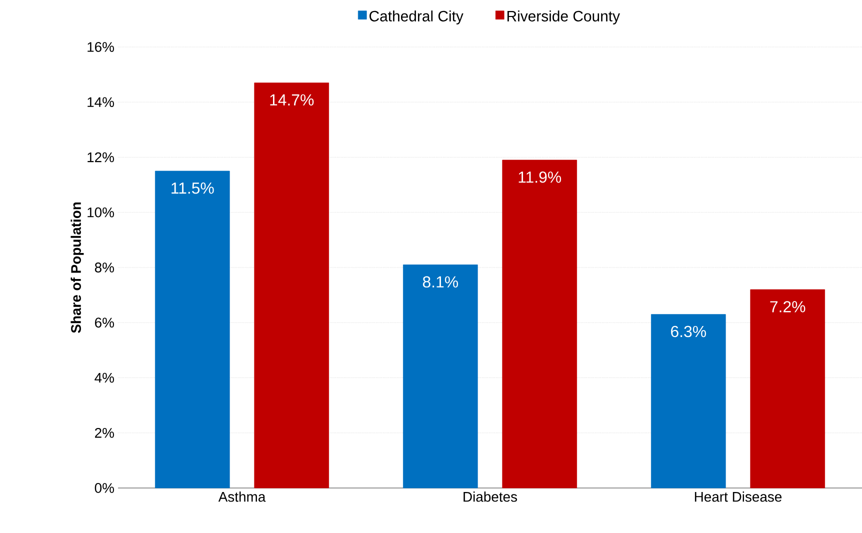 Image resolution: width=862 pixels, height=533 pixels. What do you see at coordinates (491, 497) in the screenshot?
I see `x-tick-label: Diabetes` at bounding box center [491, 497].